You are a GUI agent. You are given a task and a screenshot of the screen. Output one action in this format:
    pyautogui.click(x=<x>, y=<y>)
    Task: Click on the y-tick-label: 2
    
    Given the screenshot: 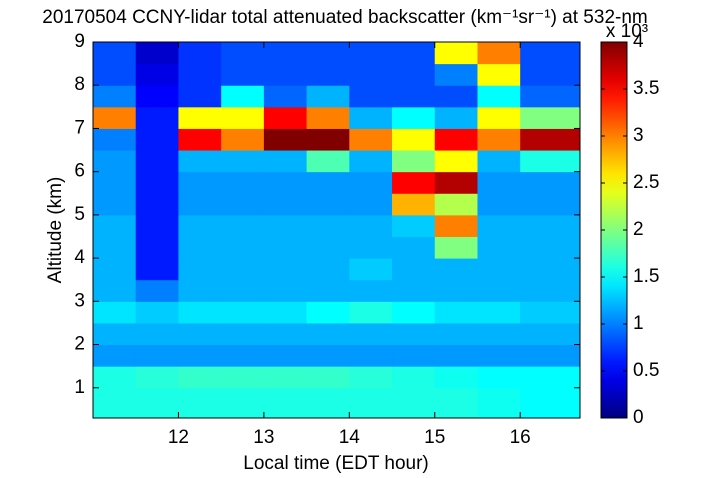 What is the action you would take?
    pyautogui.click(x=79, y=344)
    